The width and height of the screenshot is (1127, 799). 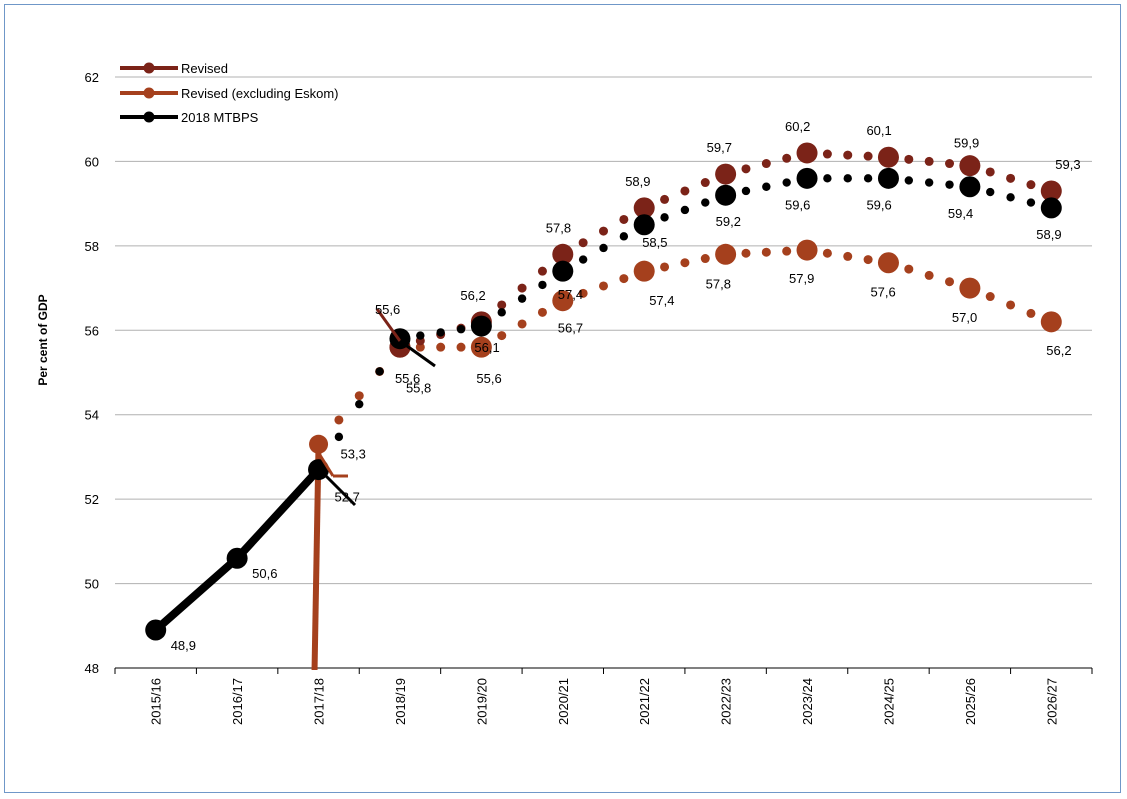 What do you see at coordinates (92, 668) in the screenshot?
I see `y-tick-label: 48` at bounding box center [92, 668].